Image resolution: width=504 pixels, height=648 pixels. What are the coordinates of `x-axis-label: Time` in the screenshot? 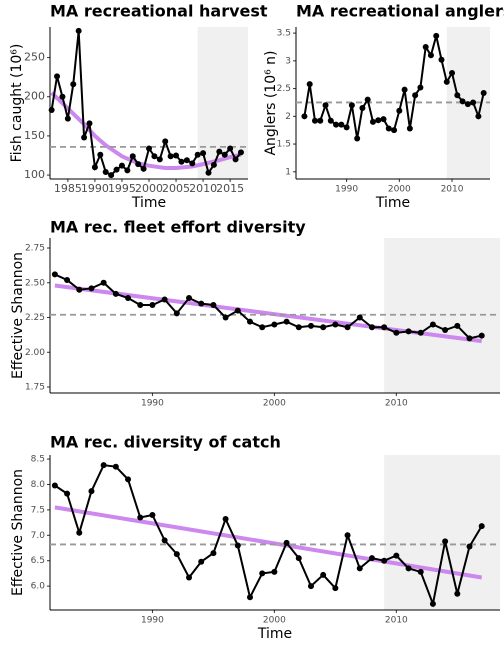 It's located at (274, 634).